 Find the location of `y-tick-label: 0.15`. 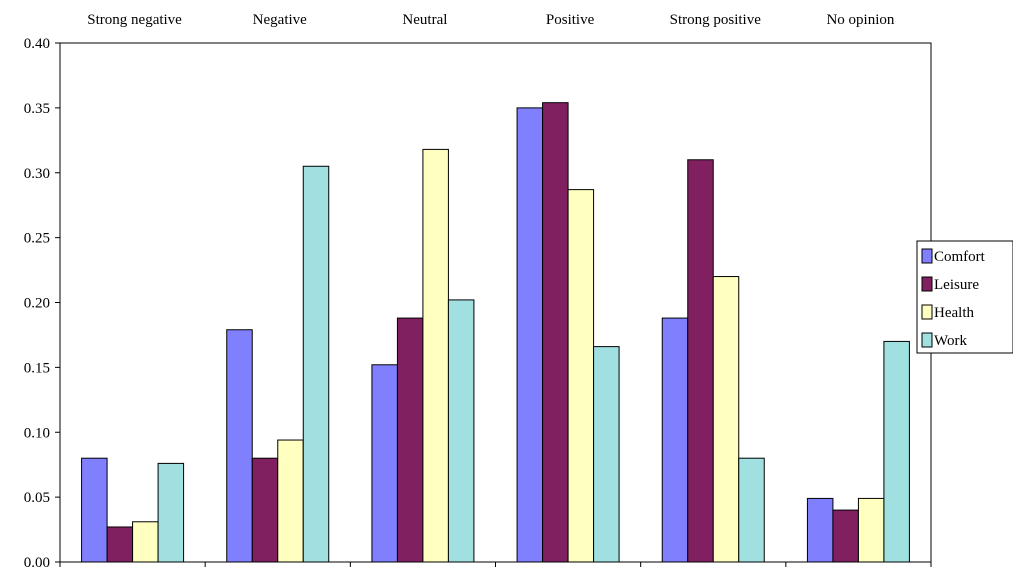

y-tick-label: 0.15 is located at coordinates (37, 368).